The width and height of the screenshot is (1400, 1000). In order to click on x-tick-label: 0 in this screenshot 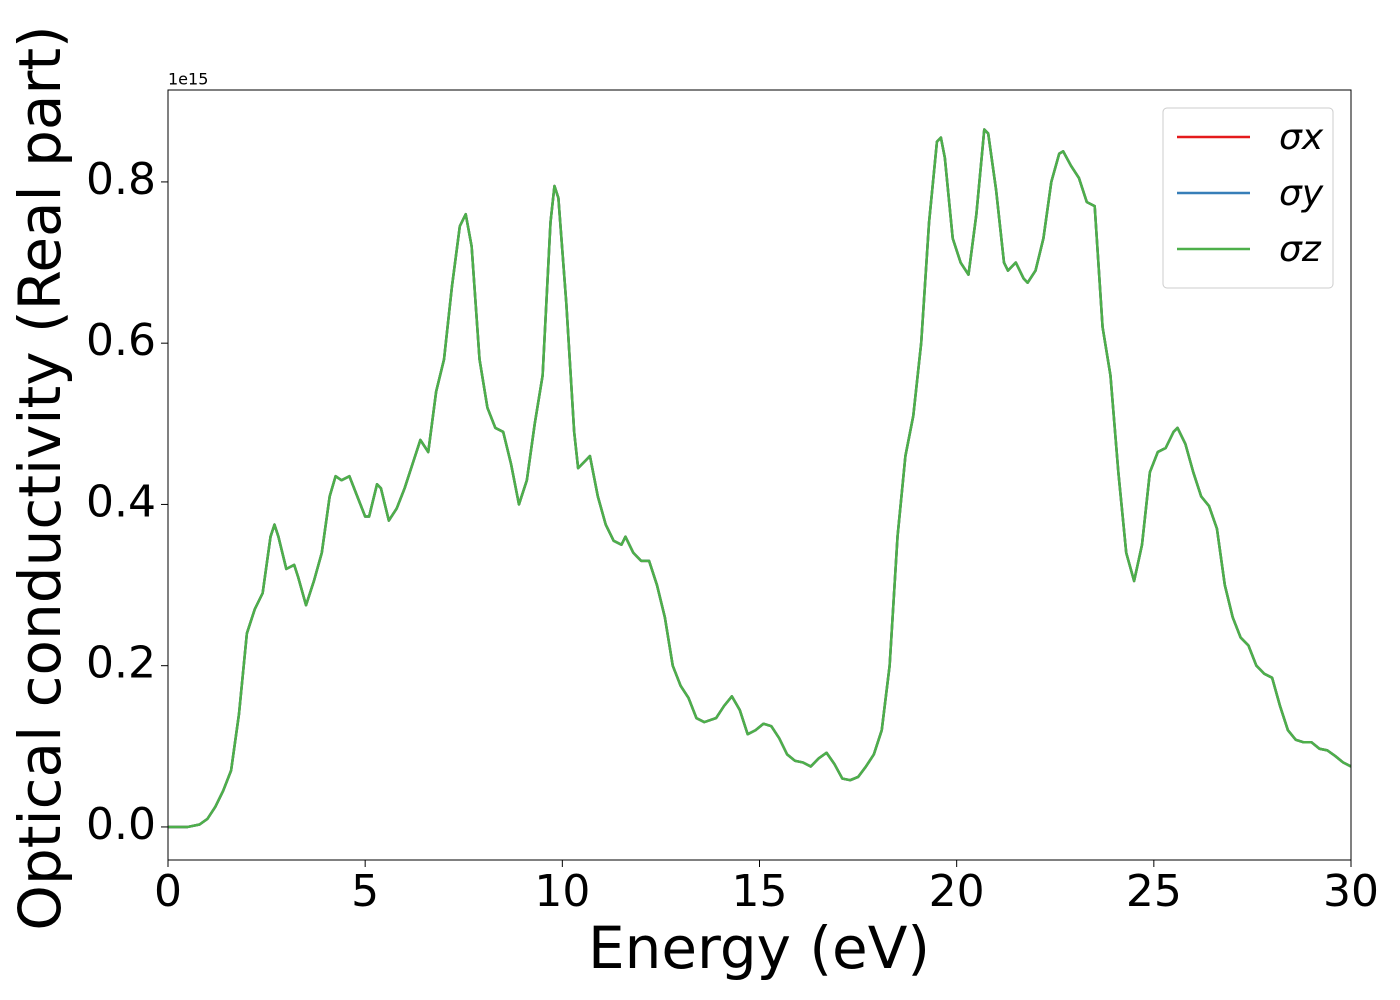, I will do `click(168, 891)`.